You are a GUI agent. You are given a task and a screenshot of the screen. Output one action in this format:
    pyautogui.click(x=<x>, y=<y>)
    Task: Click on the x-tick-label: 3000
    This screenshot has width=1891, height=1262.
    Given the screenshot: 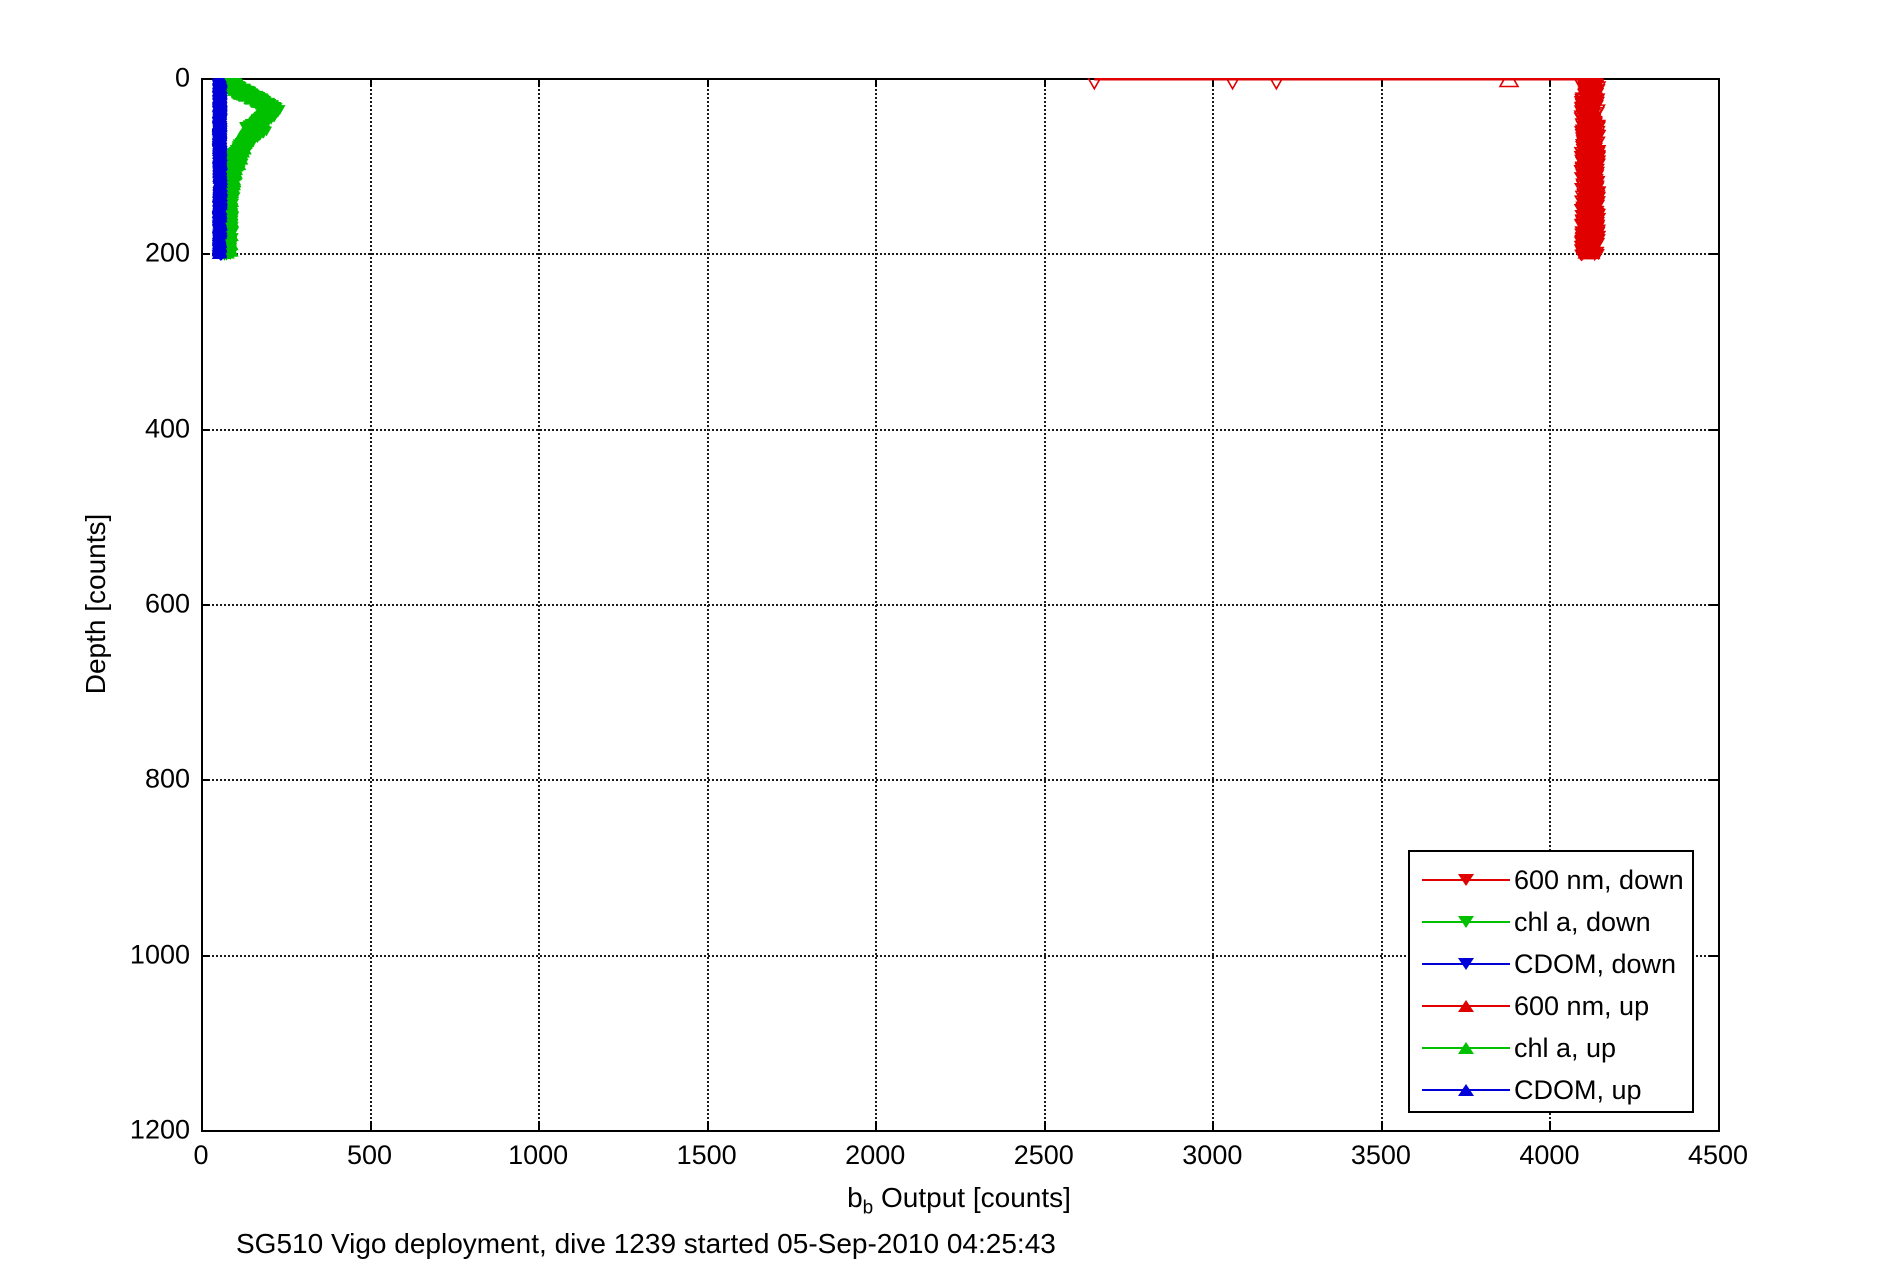 What is the action you would take?
    pyautogui.click(x=1212, y=1155)
    